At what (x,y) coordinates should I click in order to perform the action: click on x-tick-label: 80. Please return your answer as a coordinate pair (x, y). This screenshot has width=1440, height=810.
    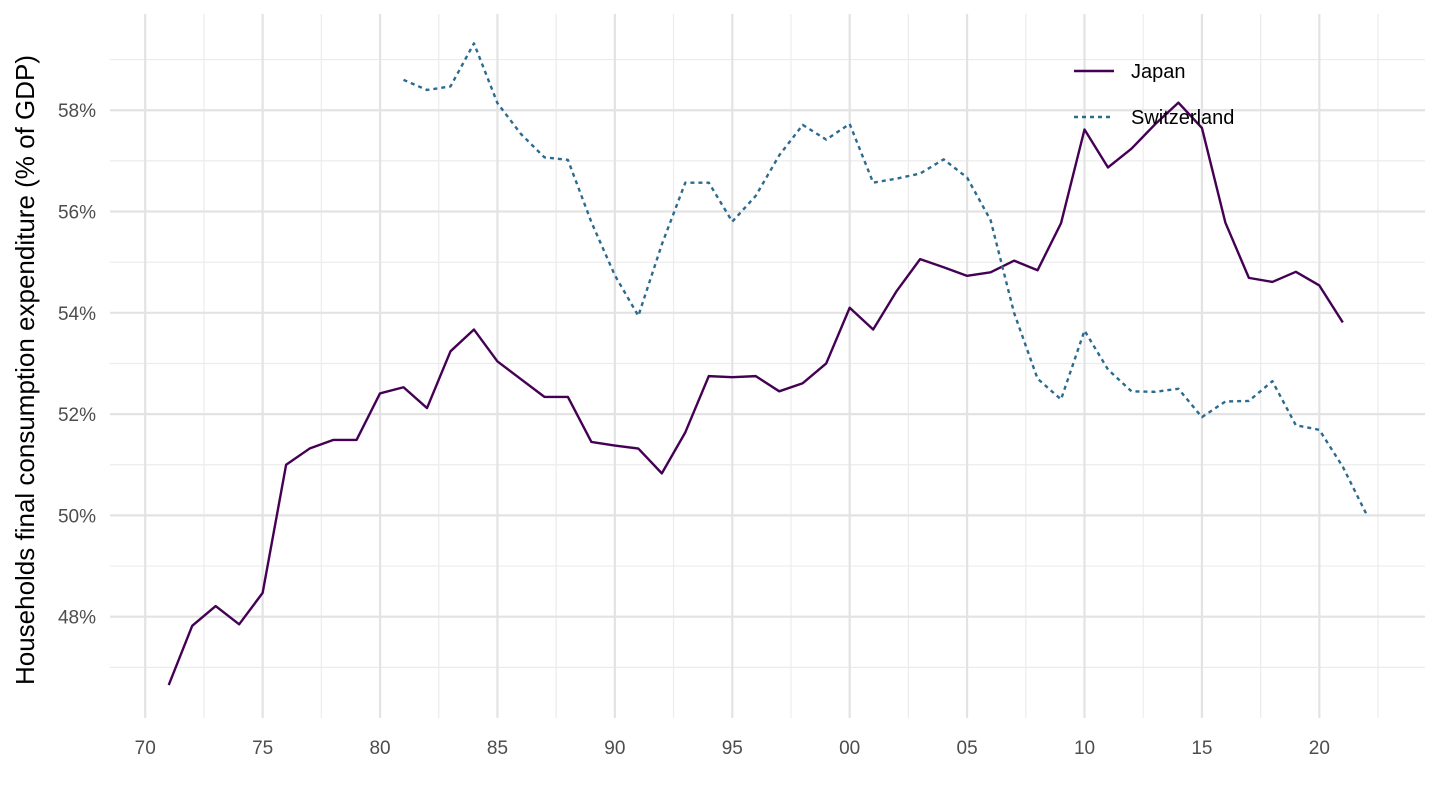
    Looking at the image, I should click on (379, 748).